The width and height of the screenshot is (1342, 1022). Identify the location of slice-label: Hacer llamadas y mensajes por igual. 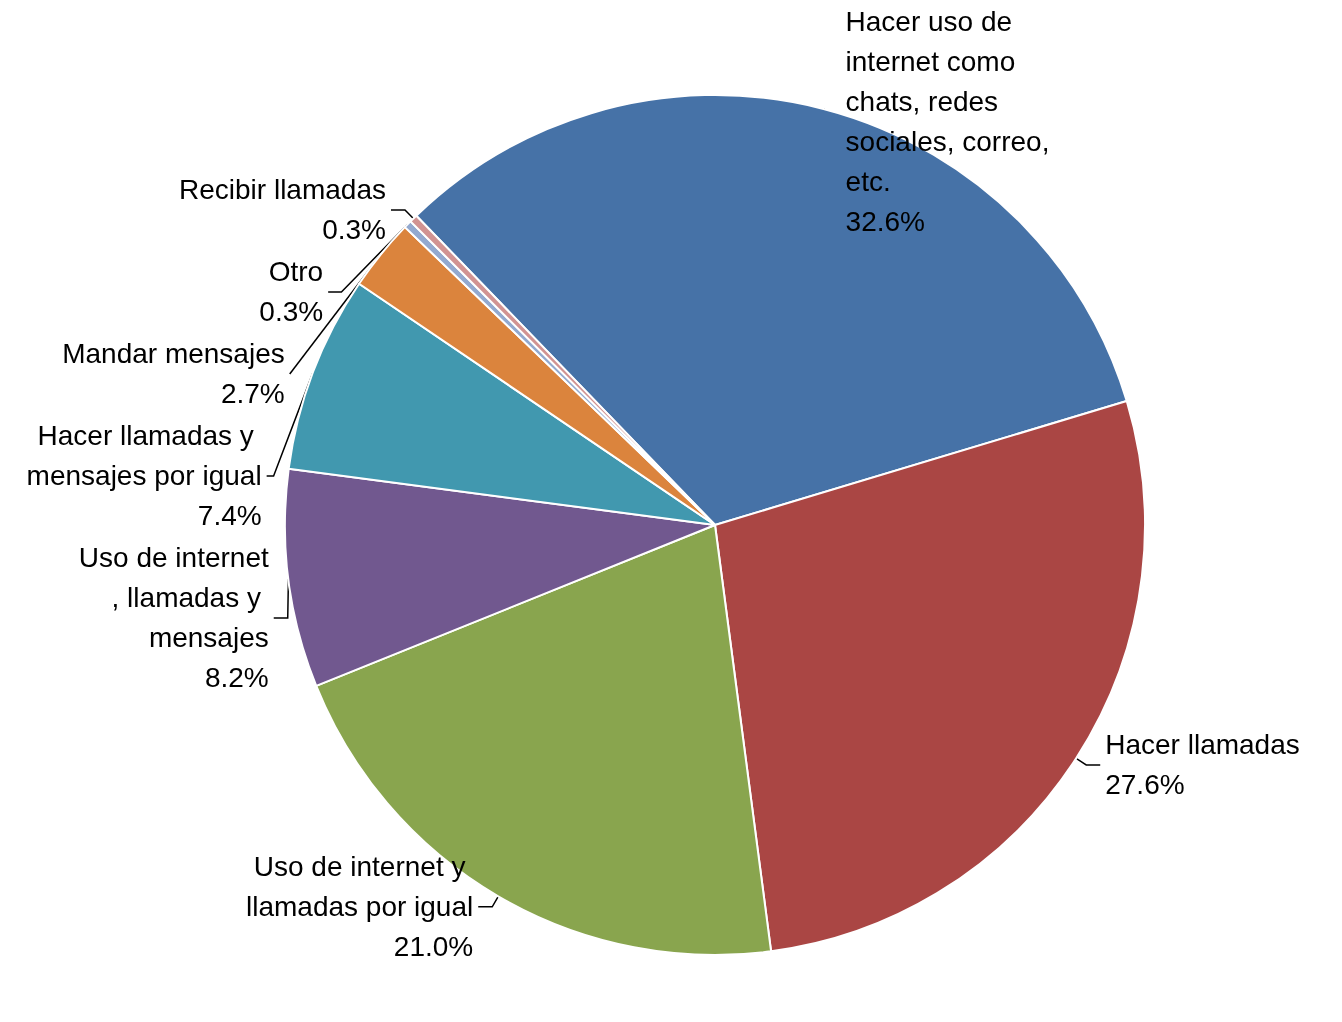
(144, 456).